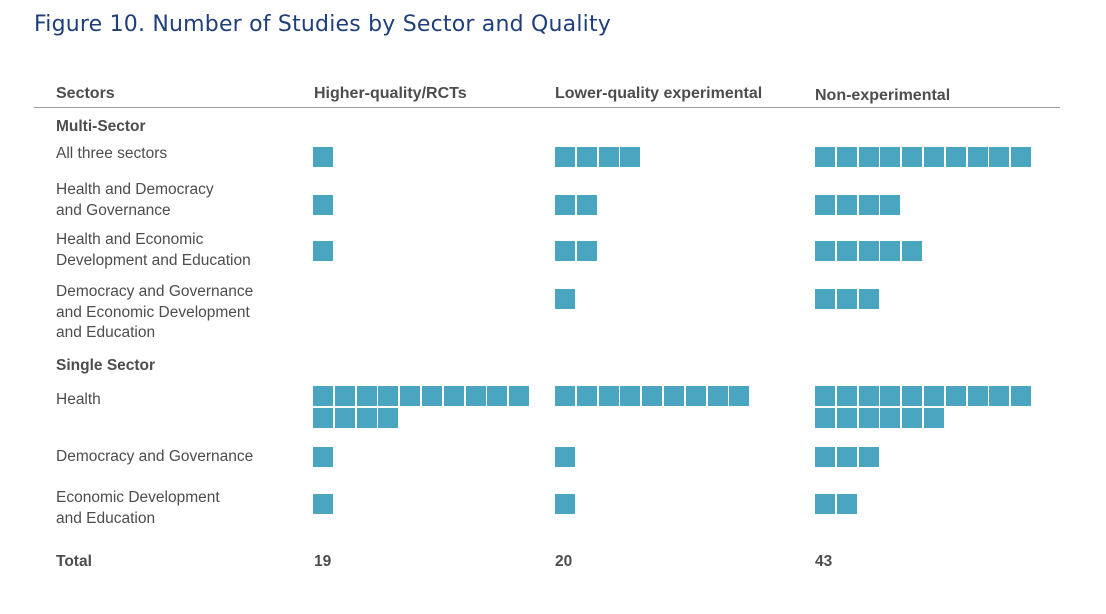 The height and width of the screenshot is (614, 1106). What do you see at coordinates (155, 456) in the screenshot?
I see `row-label-dg: Democracy and Governance` at bounding box center [155, 456].